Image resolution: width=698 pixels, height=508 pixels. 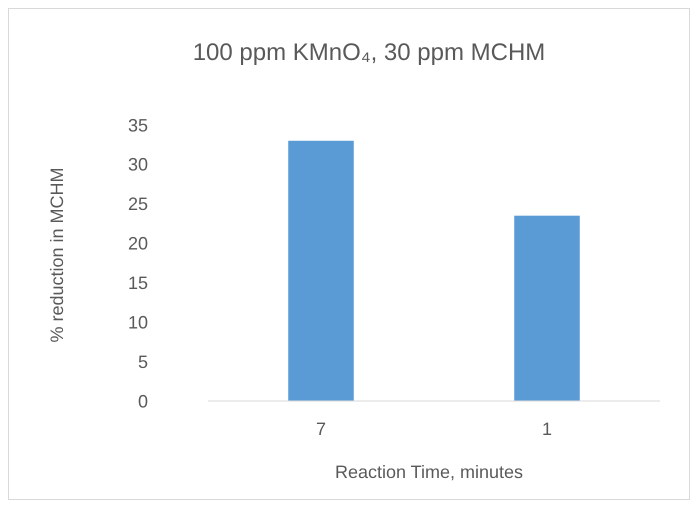 I want to click on x-tick-label: 1, so click(x=547, y=429).